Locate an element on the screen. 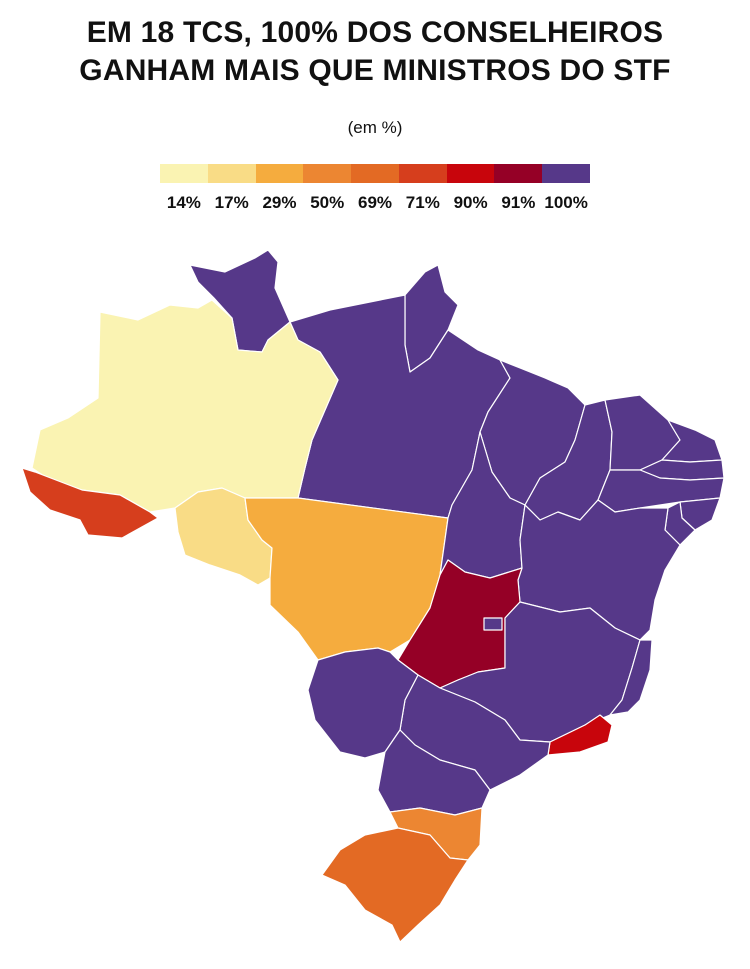 Image resolution: width=750 pixels, height=969 pixels. state-ac is located at coordinates (90, 503).